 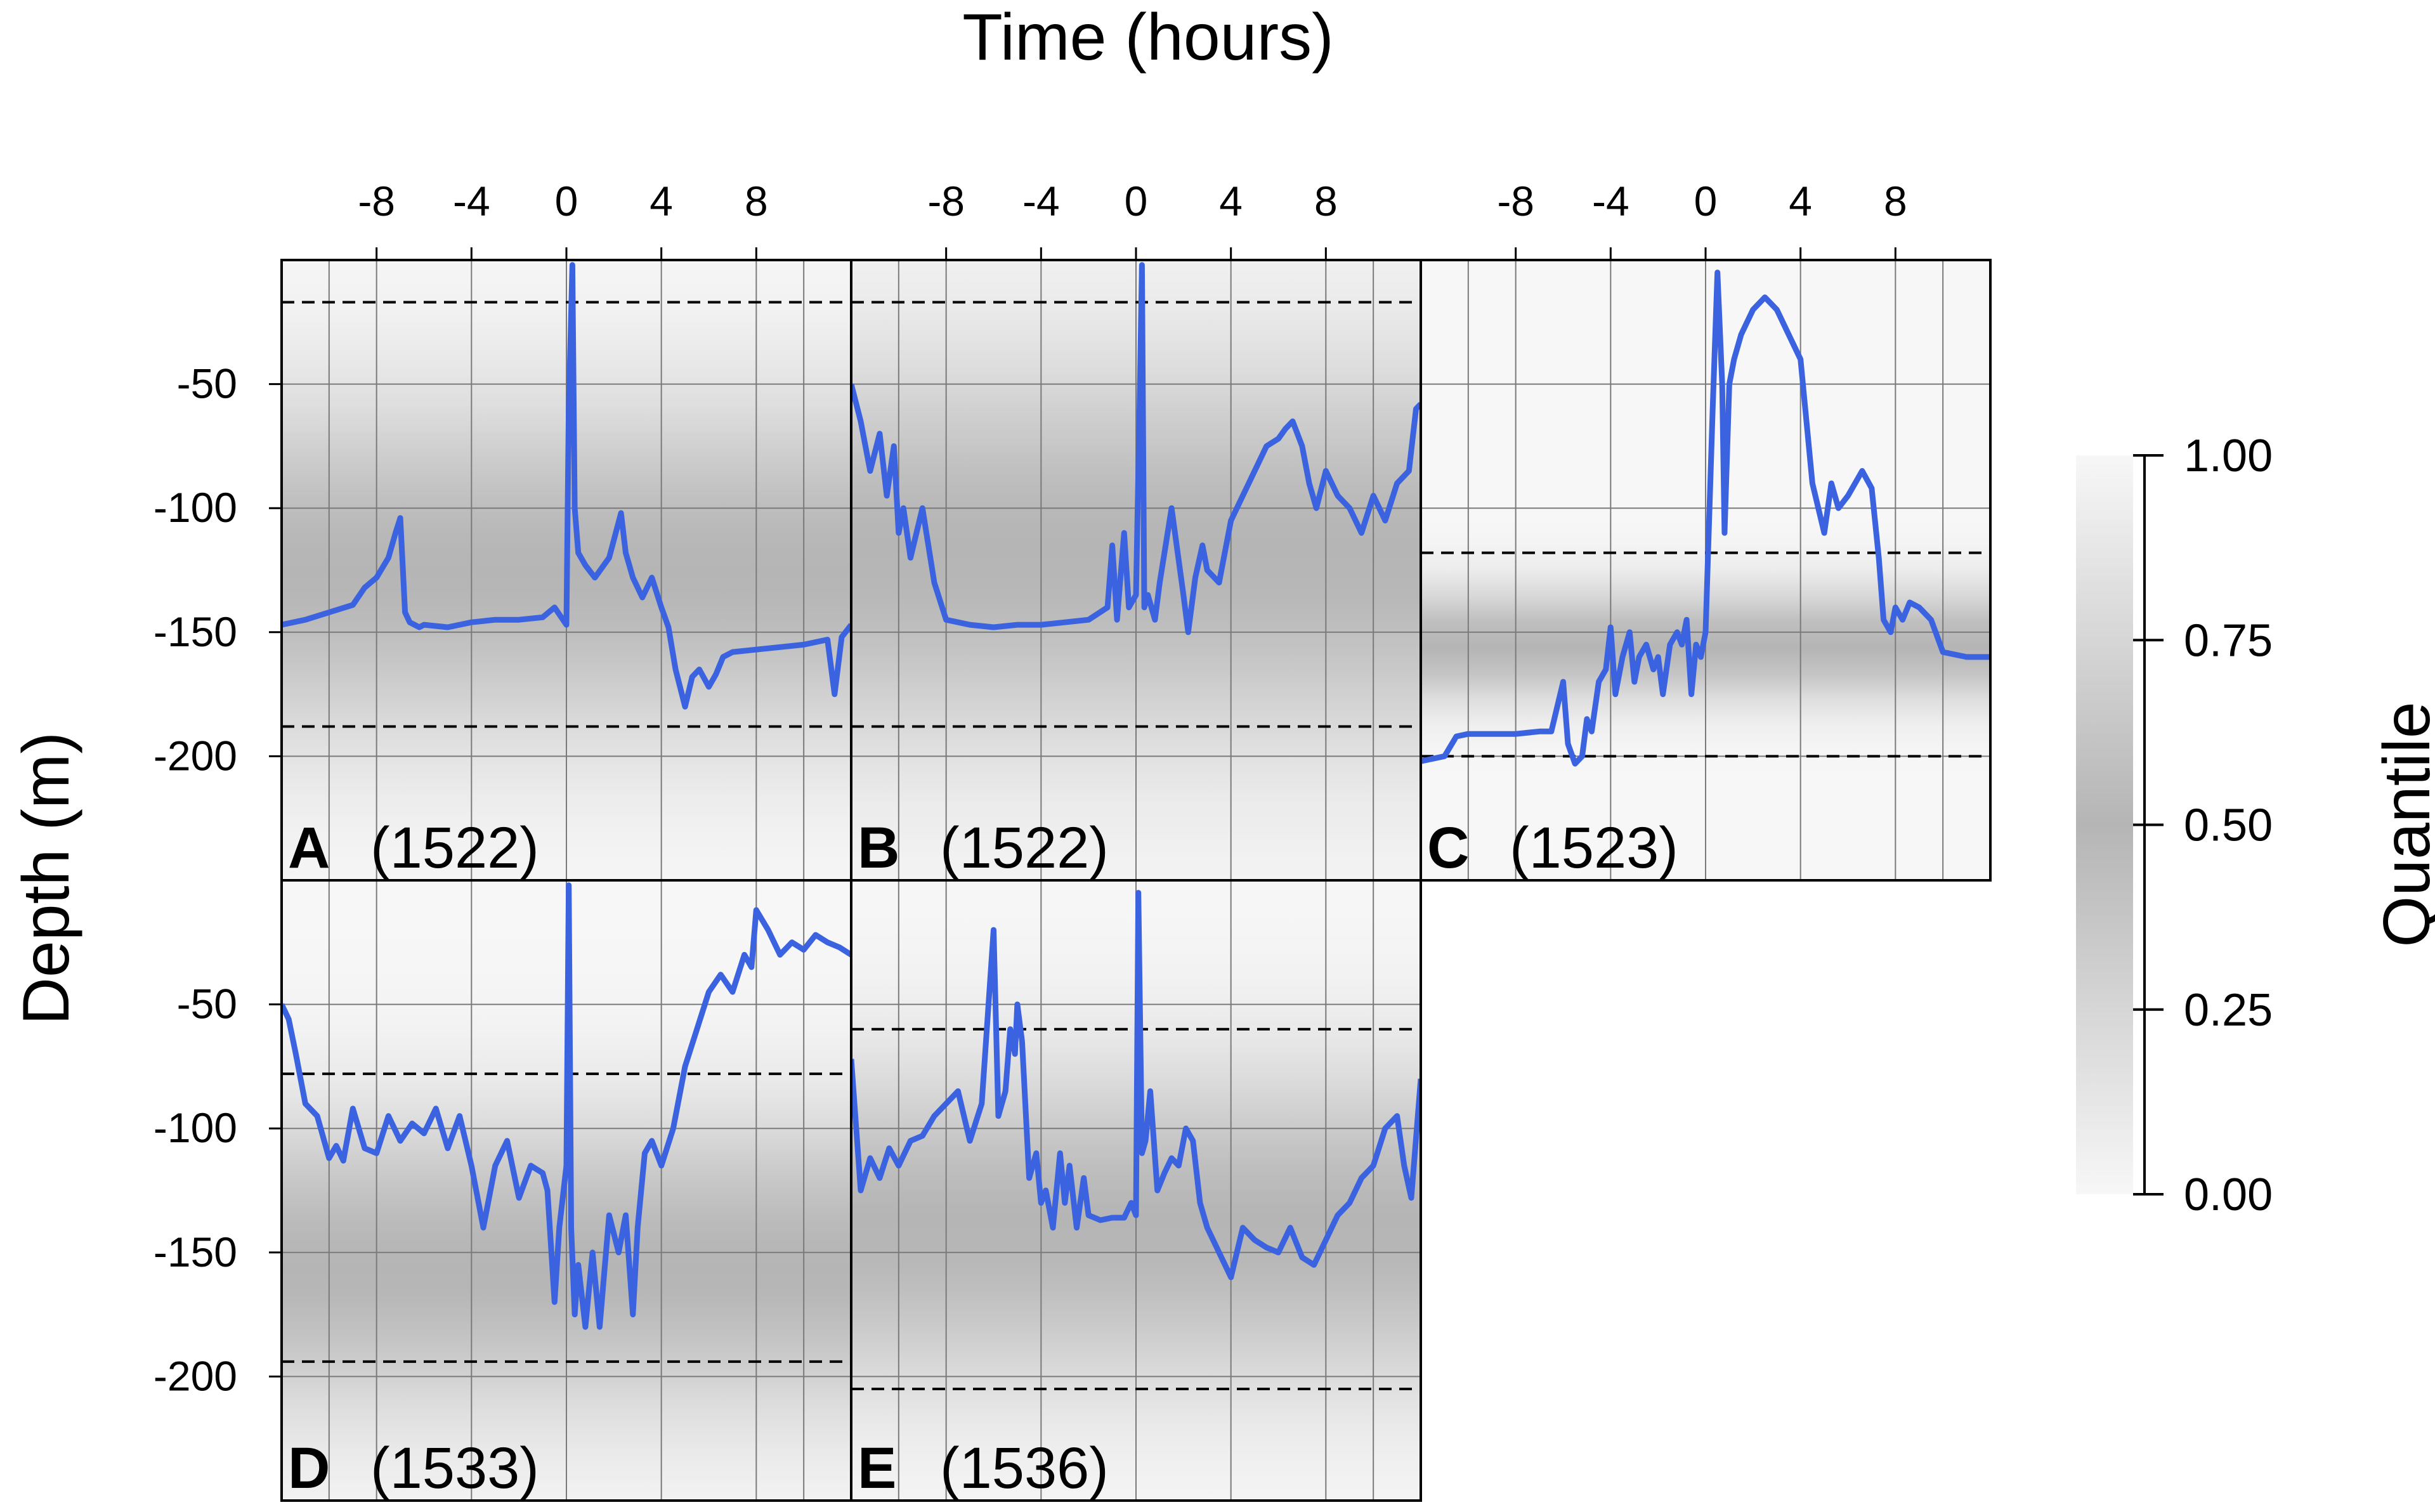 What do you see at coordinates (2228, 1195) in the screenshot?
I see `colorbar-tick-label: 0.00` at bounding box center [2228, 1195].